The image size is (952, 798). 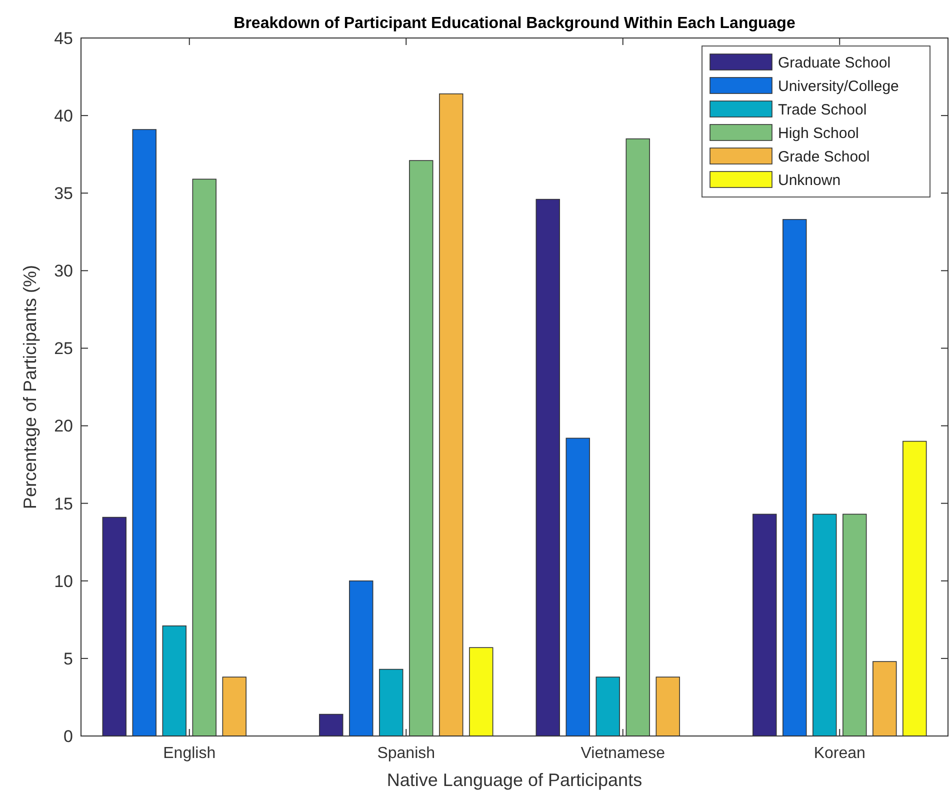 What do you see at coordinates (824, 157) in the screenshot?
I see `legend-label: Grade School` at bounding box center [824, 157].